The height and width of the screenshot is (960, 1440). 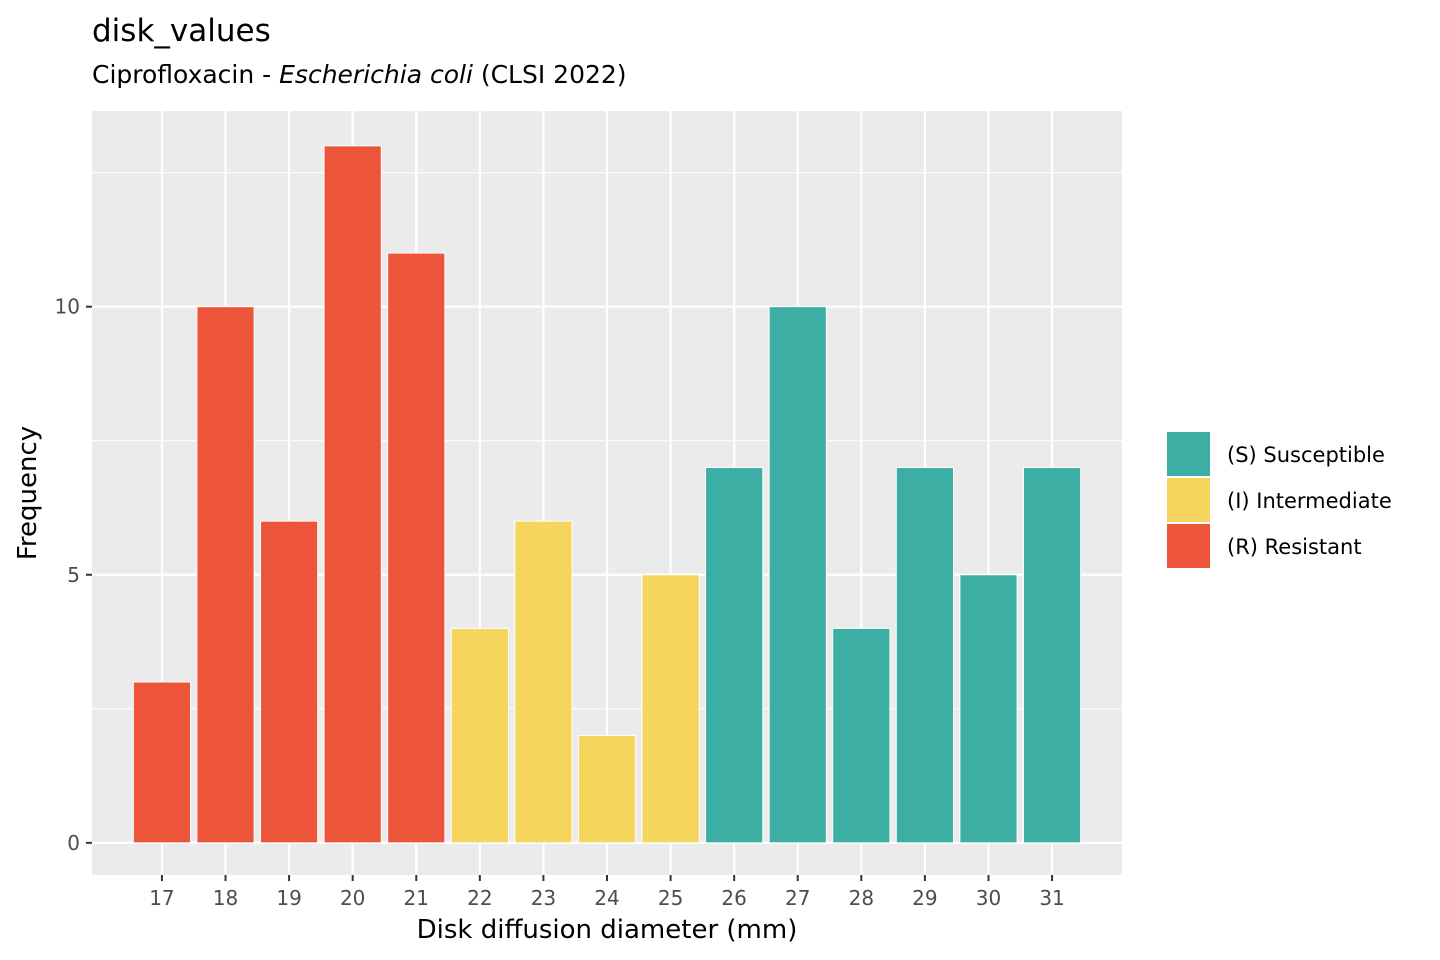 What do you see at coordinates (28, 493) in the screenshot?
I see `y-axis-title: Frequency` at bounding box center [28, 493].